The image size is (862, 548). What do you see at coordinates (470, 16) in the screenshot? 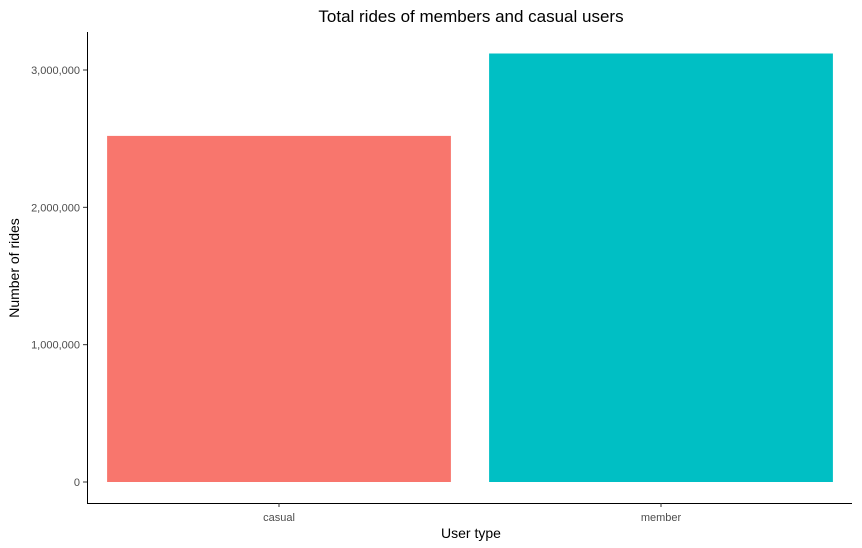
I see `chart-title: Total rides of members and casual users` at bounding box center [470, 16].